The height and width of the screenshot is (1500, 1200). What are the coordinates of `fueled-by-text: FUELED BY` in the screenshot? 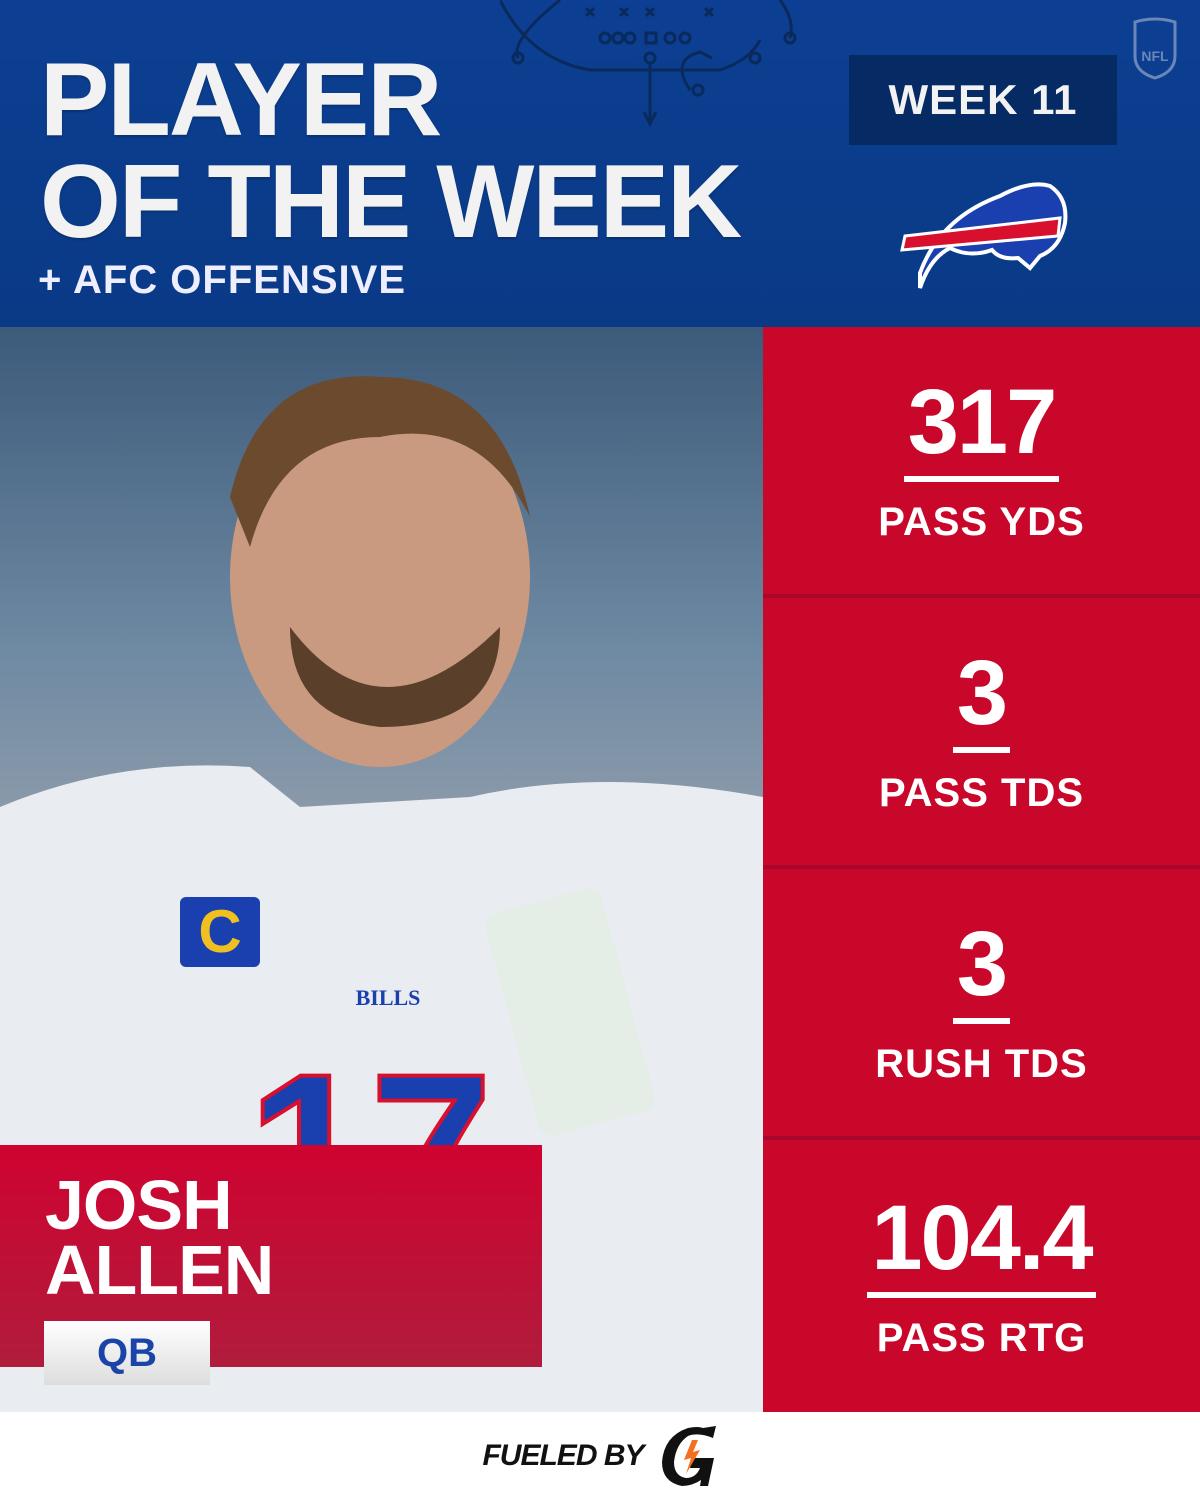 It's located at (563, 1455).